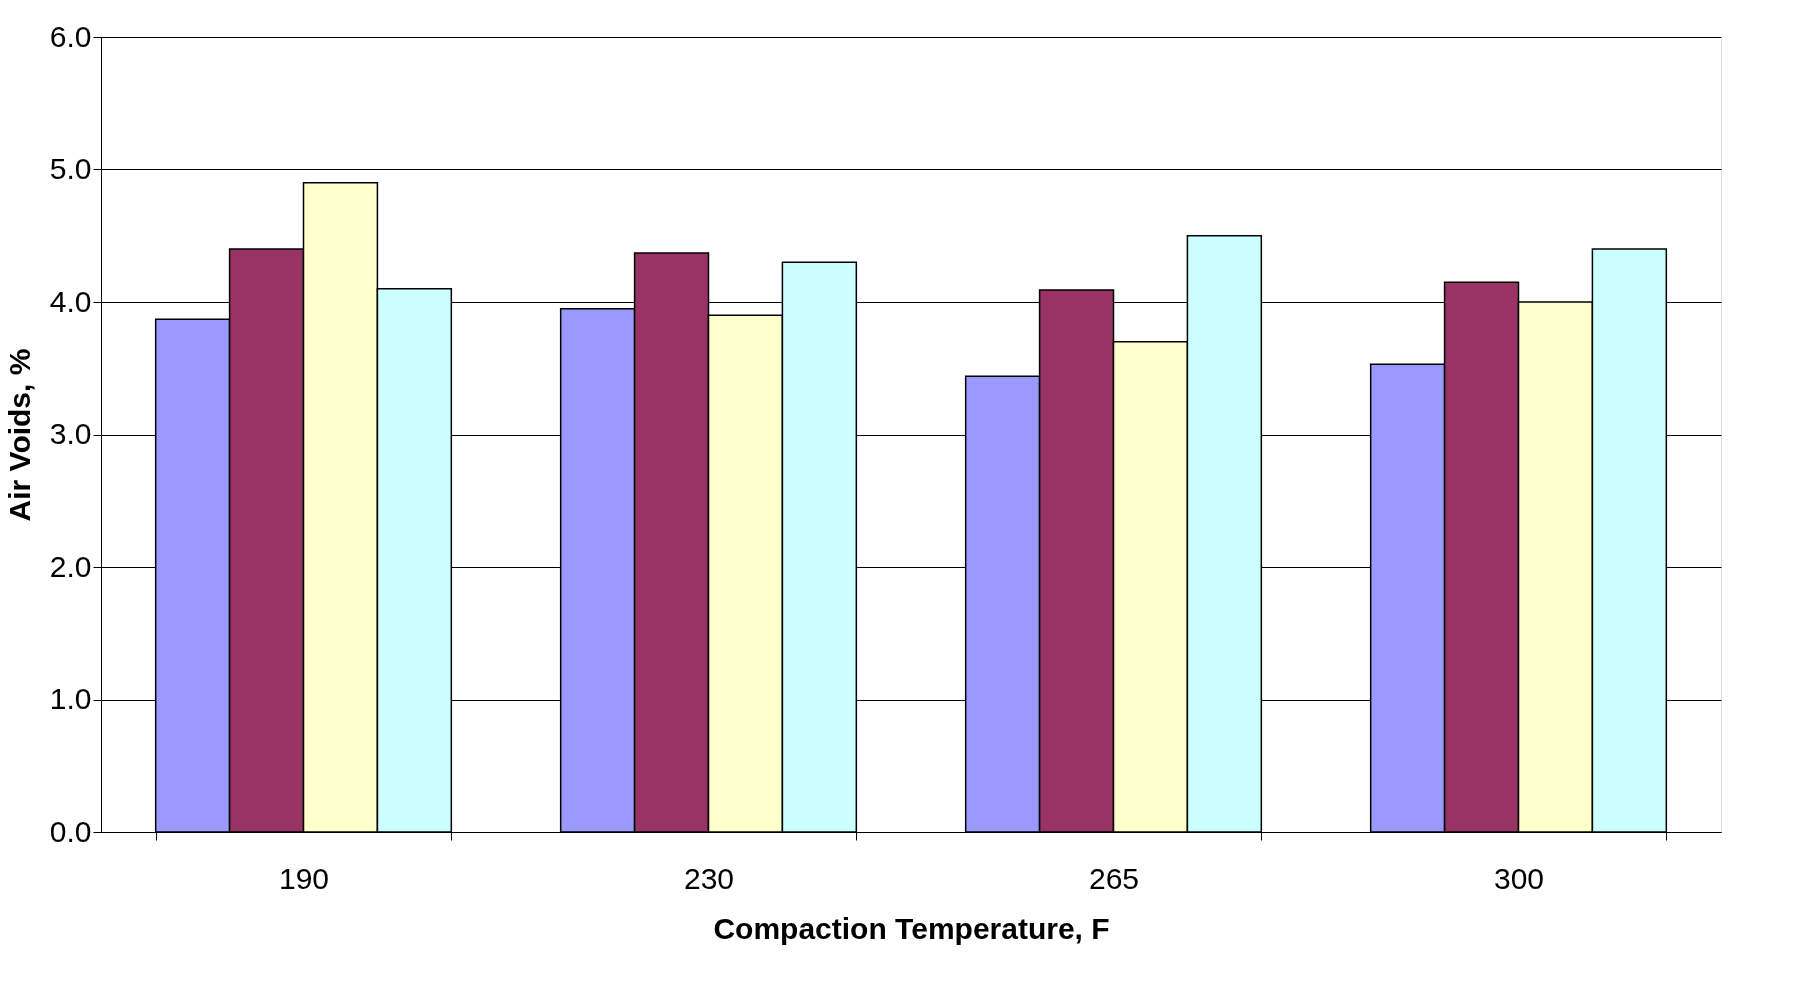 This screenshot has width=1814, height=982. What do you see at coordinates (70, 698) in the screenshot?
I see `y-tick-label: 1.0` at bounding box center [70, 698].